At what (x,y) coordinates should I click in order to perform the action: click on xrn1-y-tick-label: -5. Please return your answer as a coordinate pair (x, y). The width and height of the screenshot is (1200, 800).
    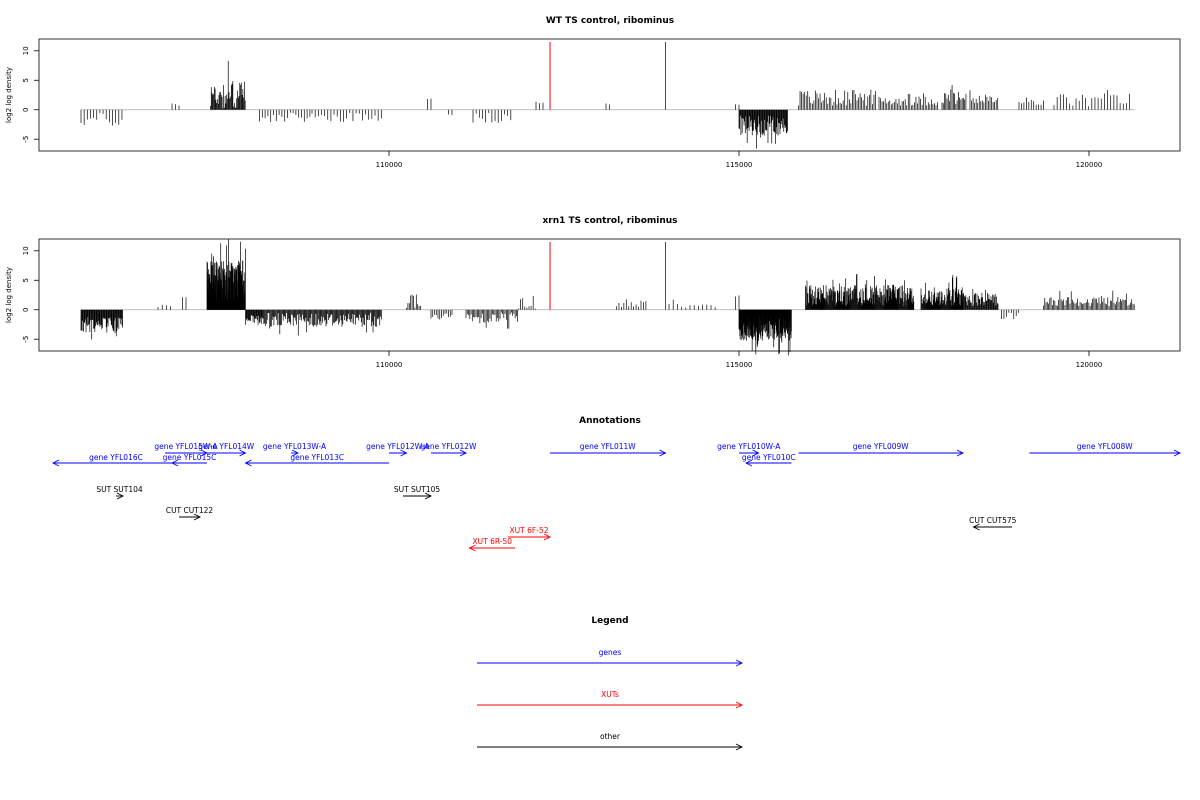
    Looking at the image, I should click on (26, 339).